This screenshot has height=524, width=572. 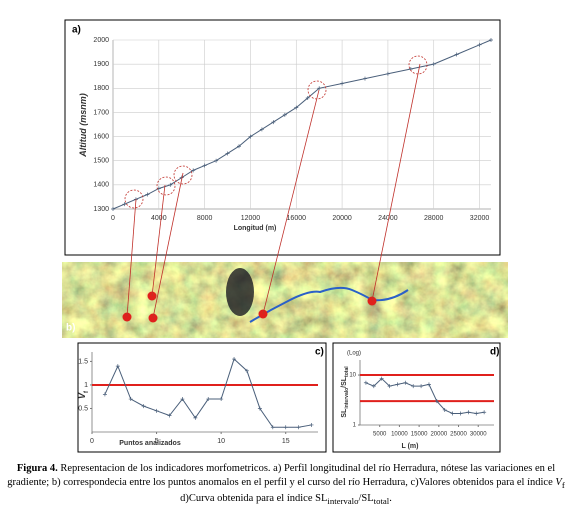 I want to click on y-axis-label-part: /SL, so click(x=344, y=382).